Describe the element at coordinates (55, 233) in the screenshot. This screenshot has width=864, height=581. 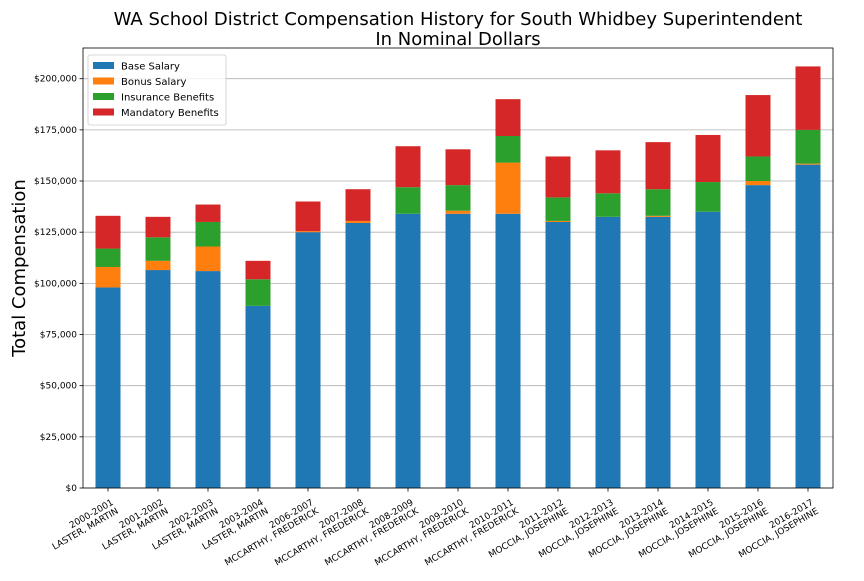
I see `y-tick-label: $125,000` at that location.